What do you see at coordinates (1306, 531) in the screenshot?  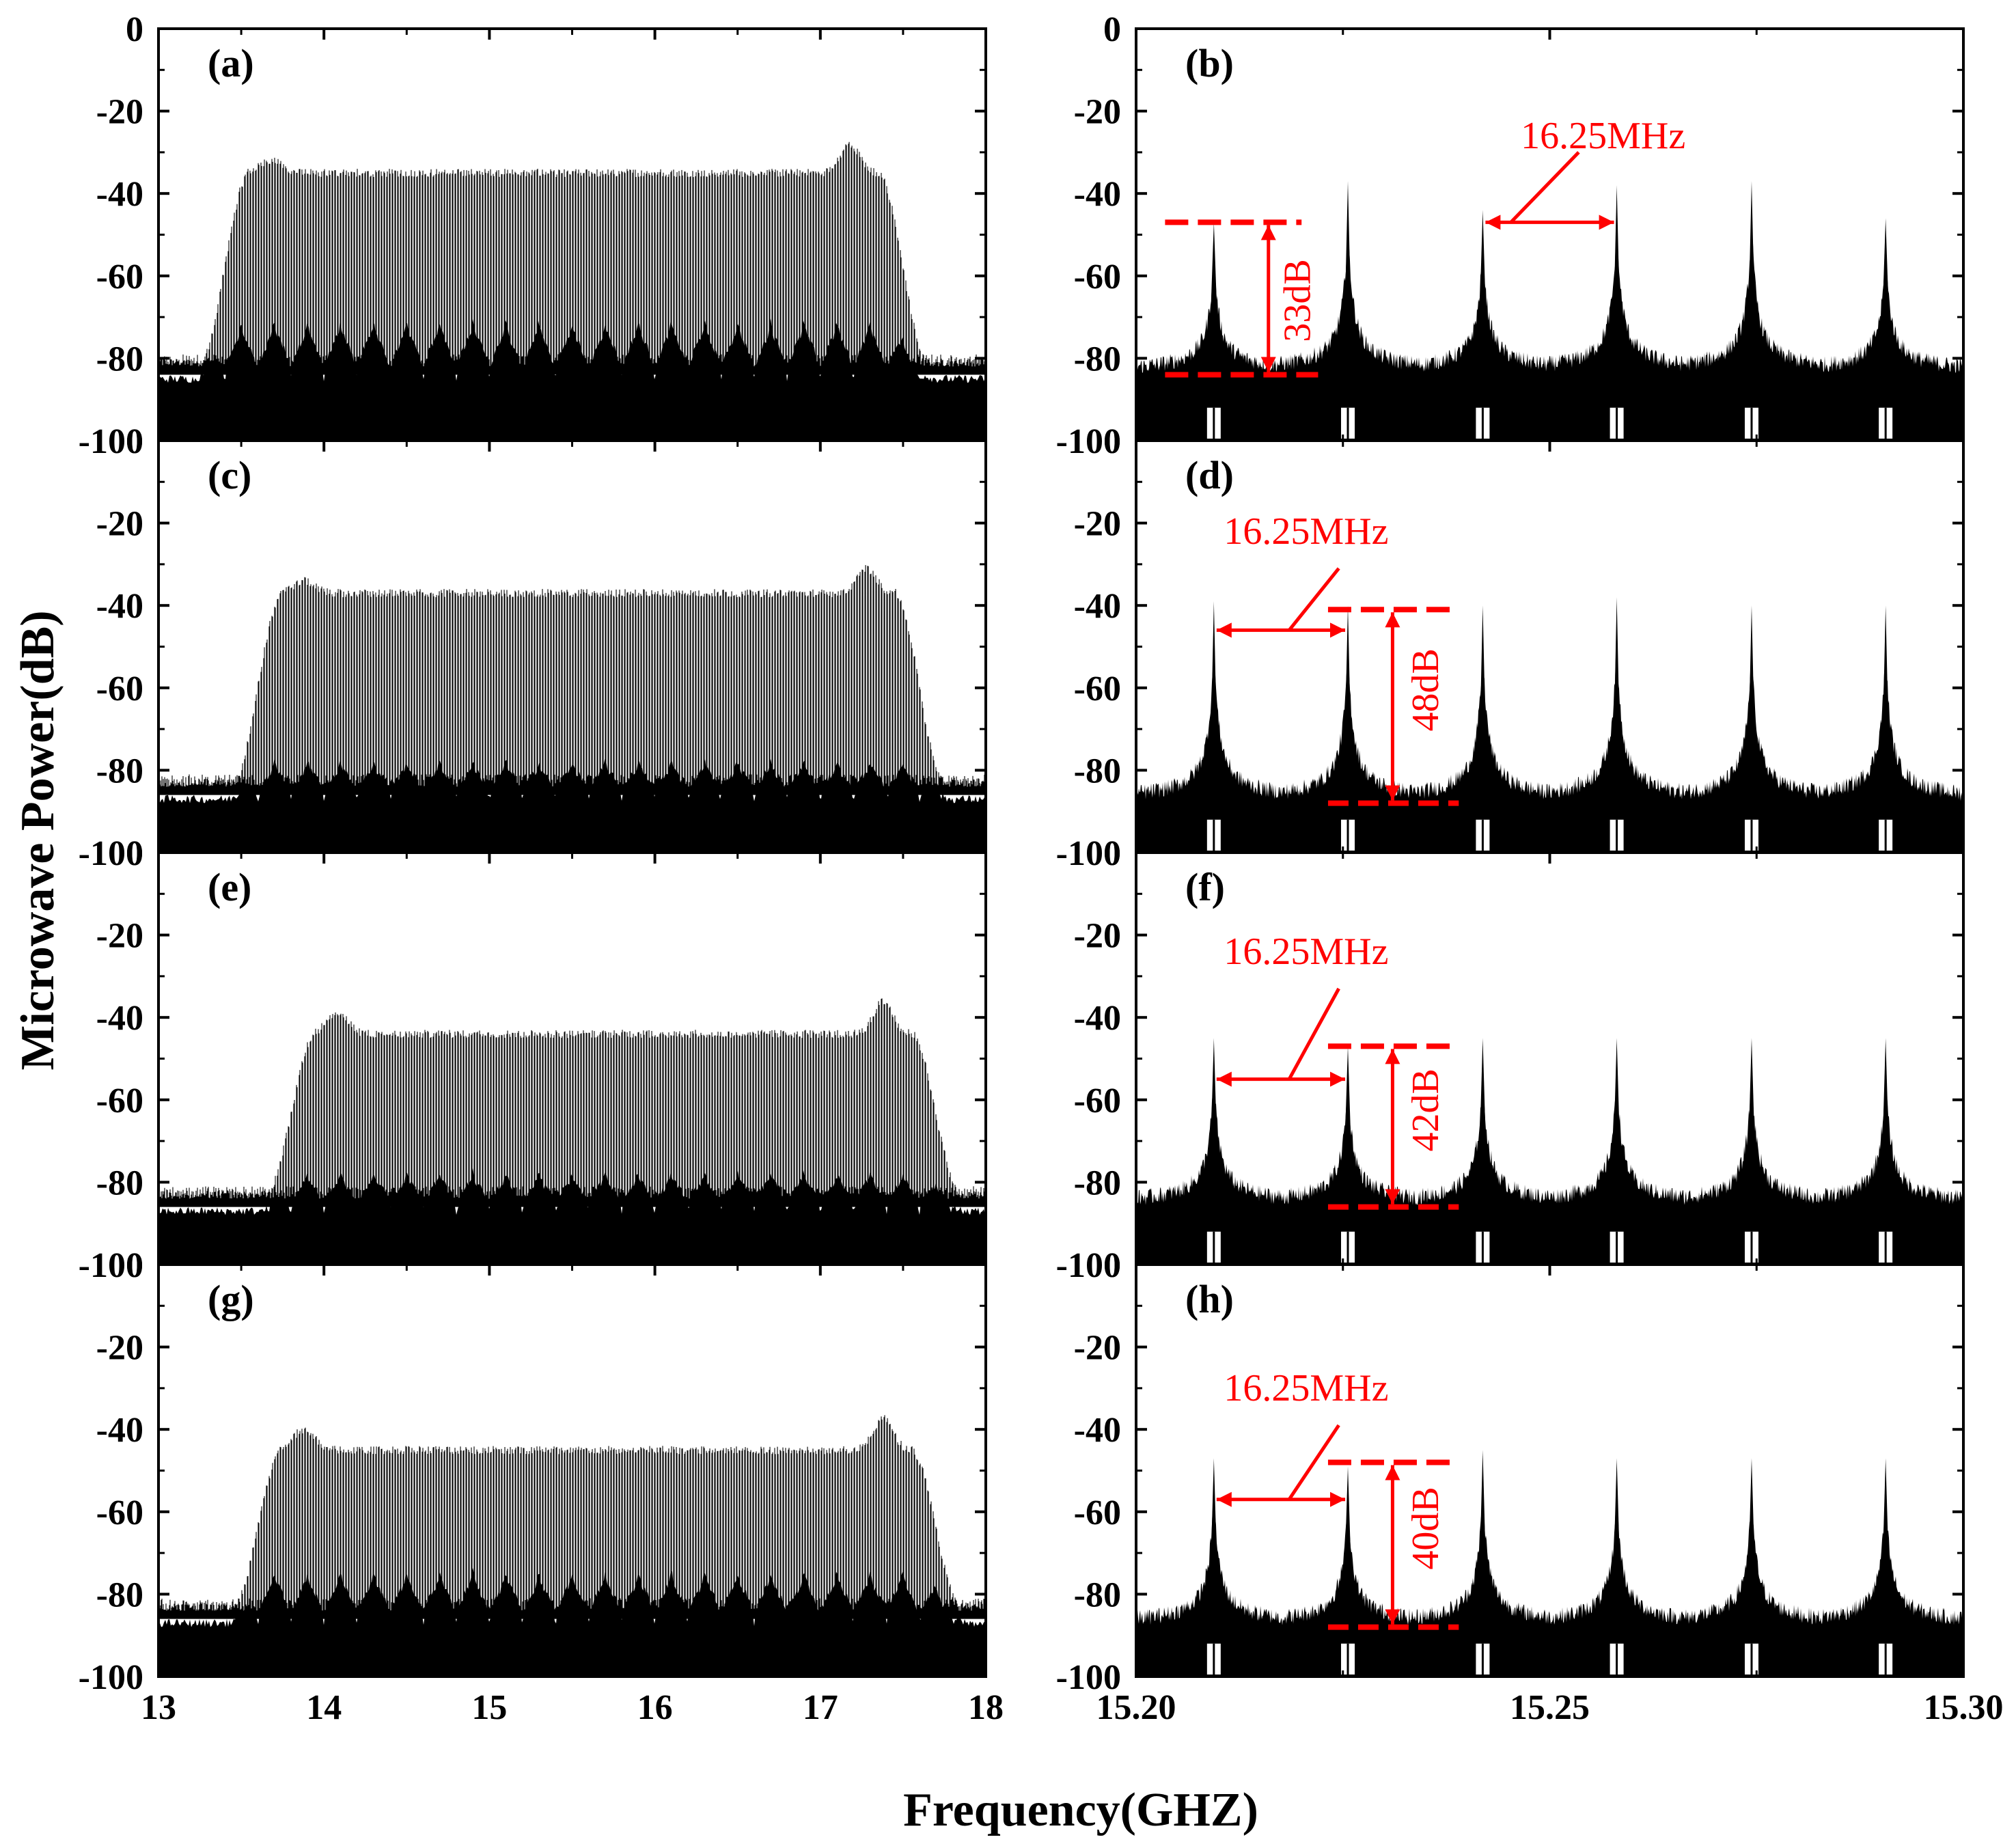 I see `spacing-label: 16.25MHz` at bounding box center [1306, 531].